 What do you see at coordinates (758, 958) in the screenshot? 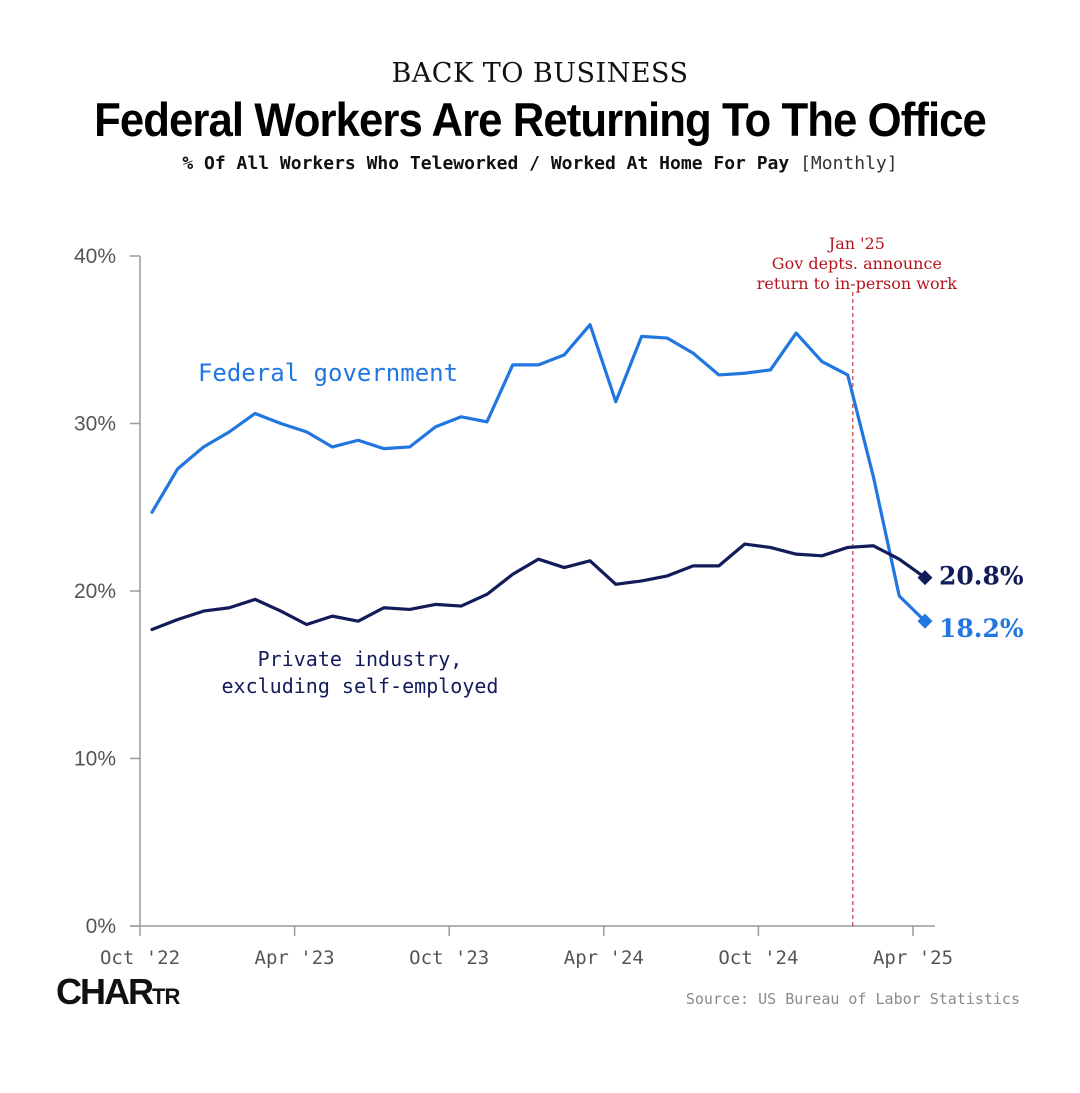
I see `x-tick-label: Oct '24` at bounding box center [758, 958].